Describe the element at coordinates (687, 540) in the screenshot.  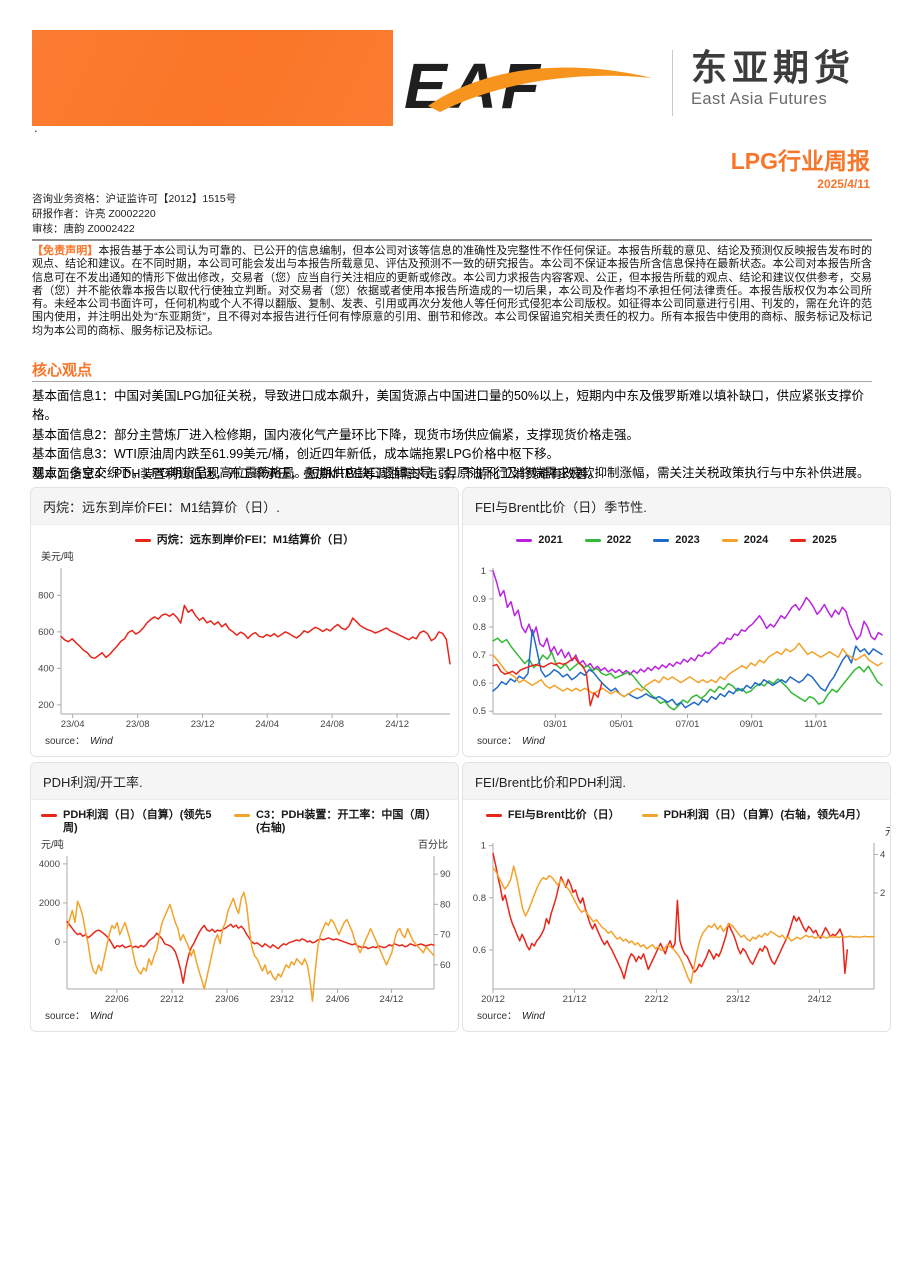
I see `legend-label: 2023` at that location.